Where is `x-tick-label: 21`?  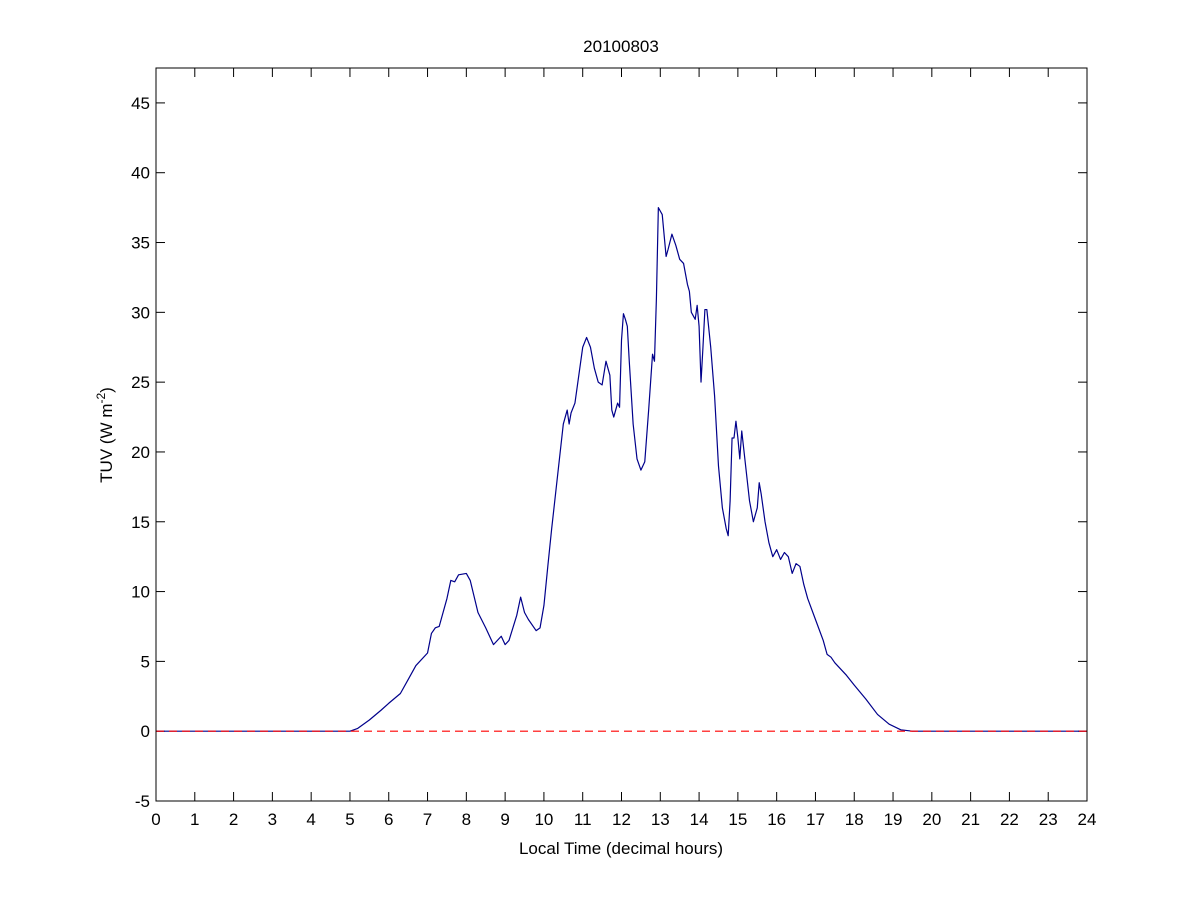 x-tick-label: 21 is located at coordinates (970, 819).